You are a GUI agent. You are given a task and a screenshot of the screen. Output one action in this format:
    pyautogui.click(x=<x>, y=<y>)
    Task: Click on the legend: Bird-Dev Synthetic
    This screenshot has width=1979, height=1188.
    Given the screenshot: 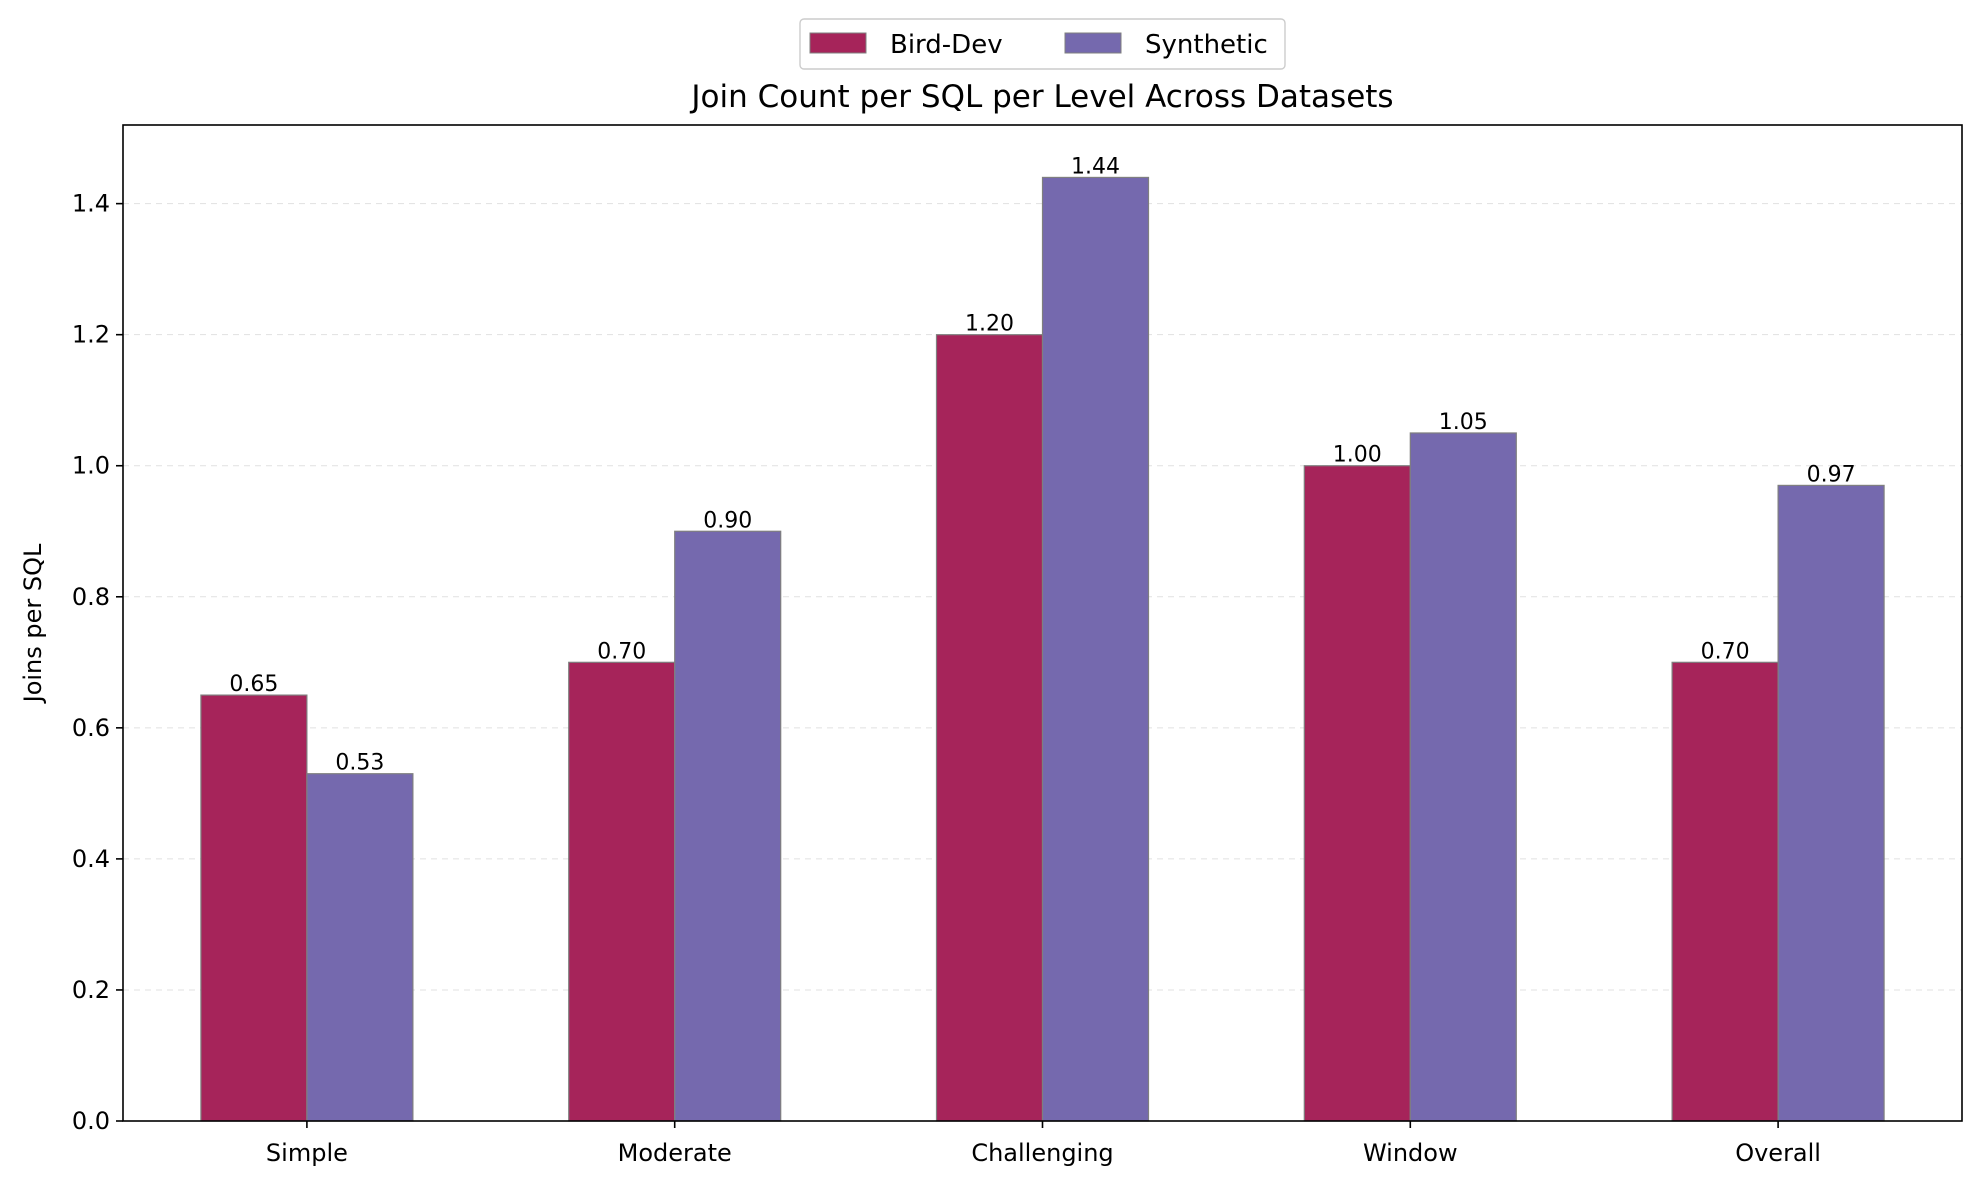 What is the action you would take?
    pyautogui.click(x=1042, y=44)
    